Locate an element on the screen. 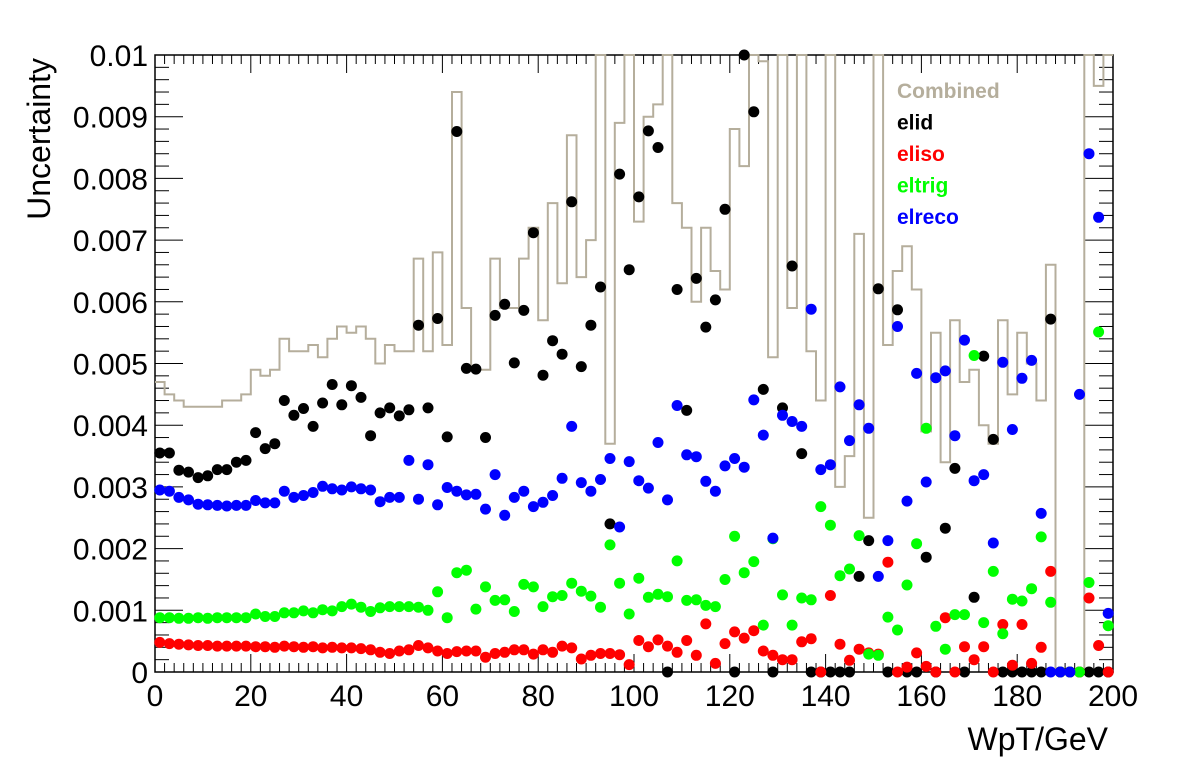  x-tick-label: 160 is located at coordinates (921, 696).